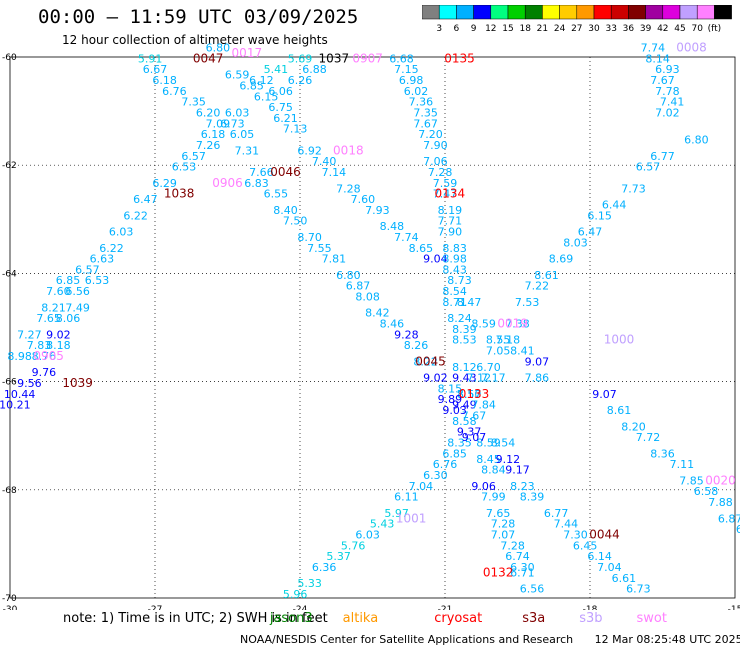  What do you see at coordinates (406, 334) in the screenshot?
I see `wave-height-value: 9.28` at bounding box center [406, 334].